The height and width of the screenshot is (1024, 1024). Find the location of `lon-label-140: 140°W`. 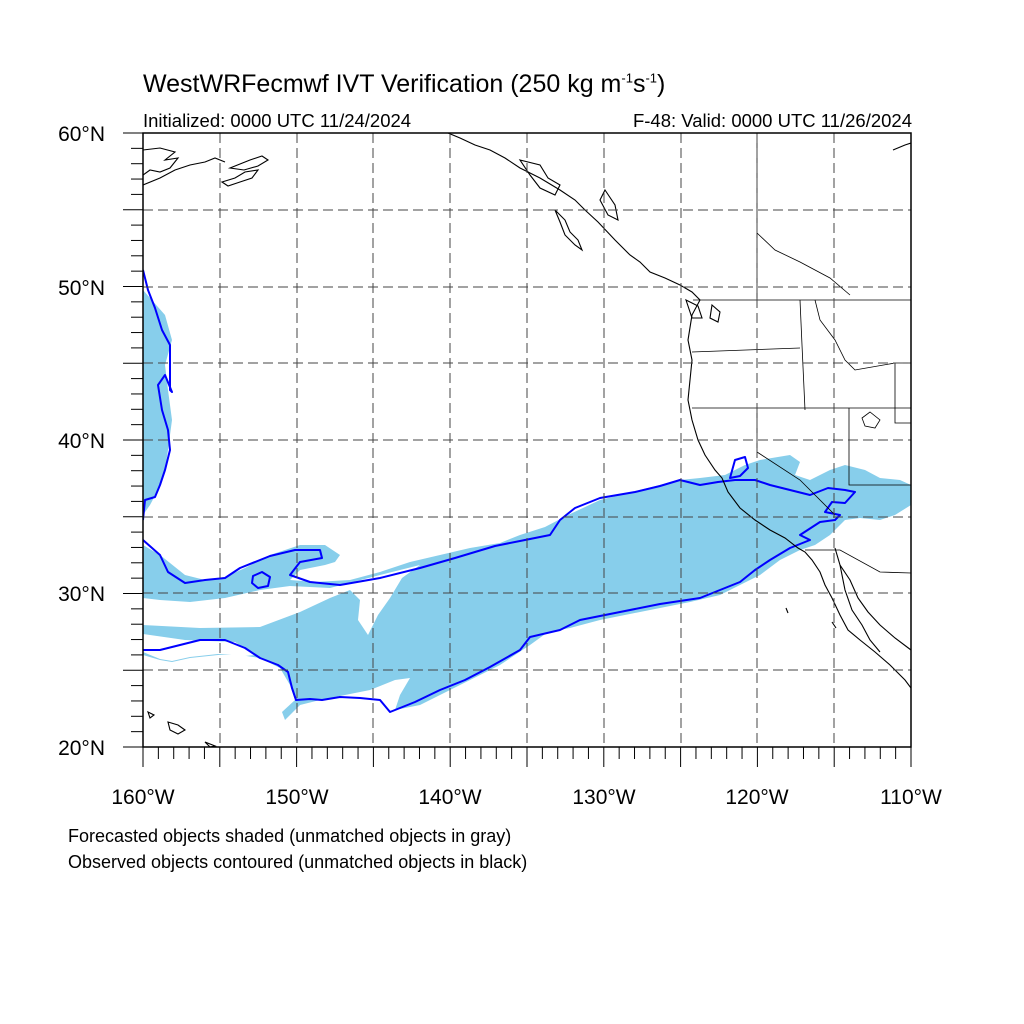

lon-label-140: 140°W is located at coordinates (449, 797).